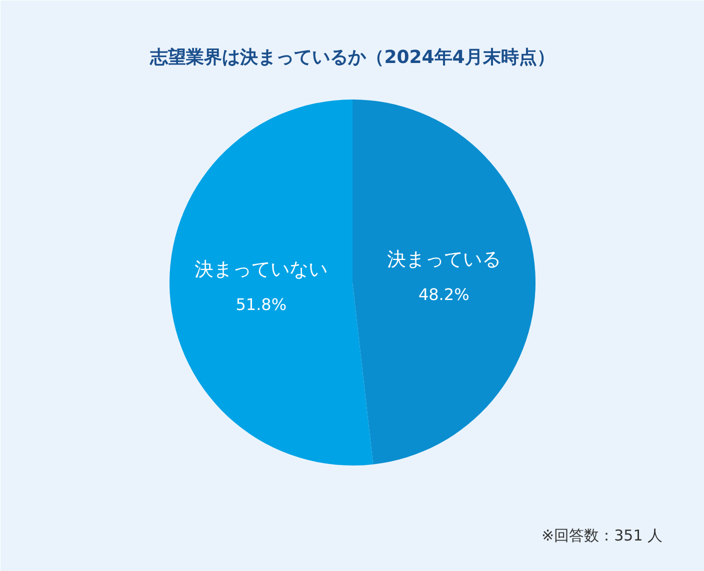 This screenshot has height=571, width=704. I want to click on data-label: 51.8%, so click(261, 304).